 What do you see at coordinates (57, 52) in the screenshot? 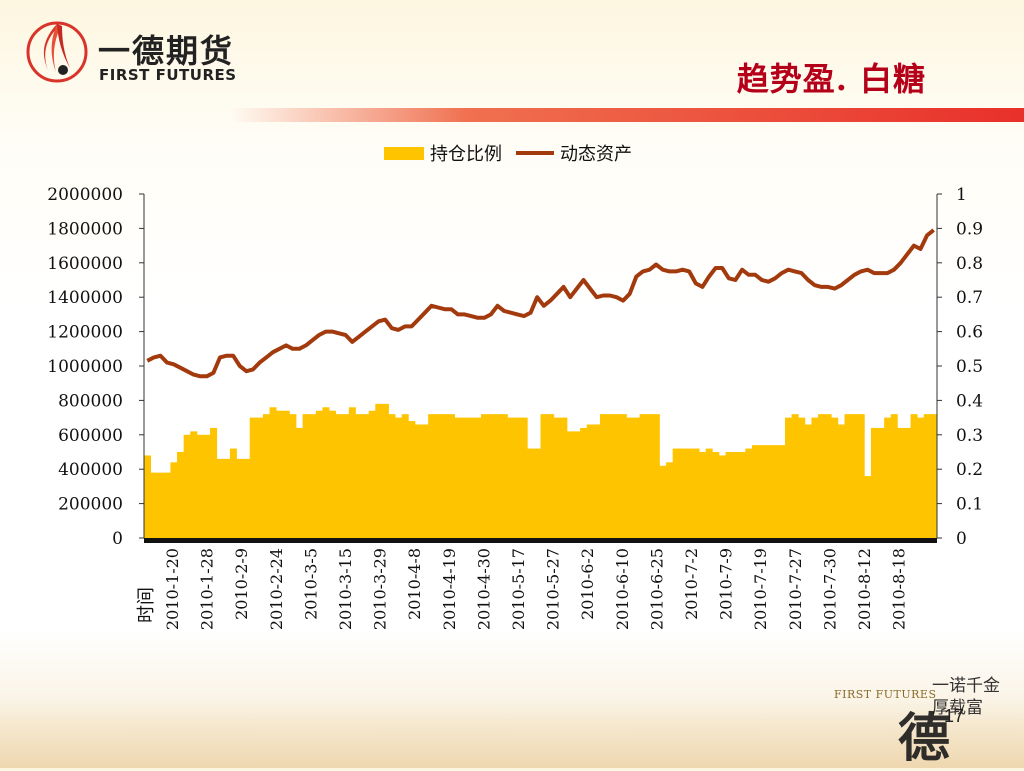
I see `first-futures-logo-icon` at bounding box center [57, 52].